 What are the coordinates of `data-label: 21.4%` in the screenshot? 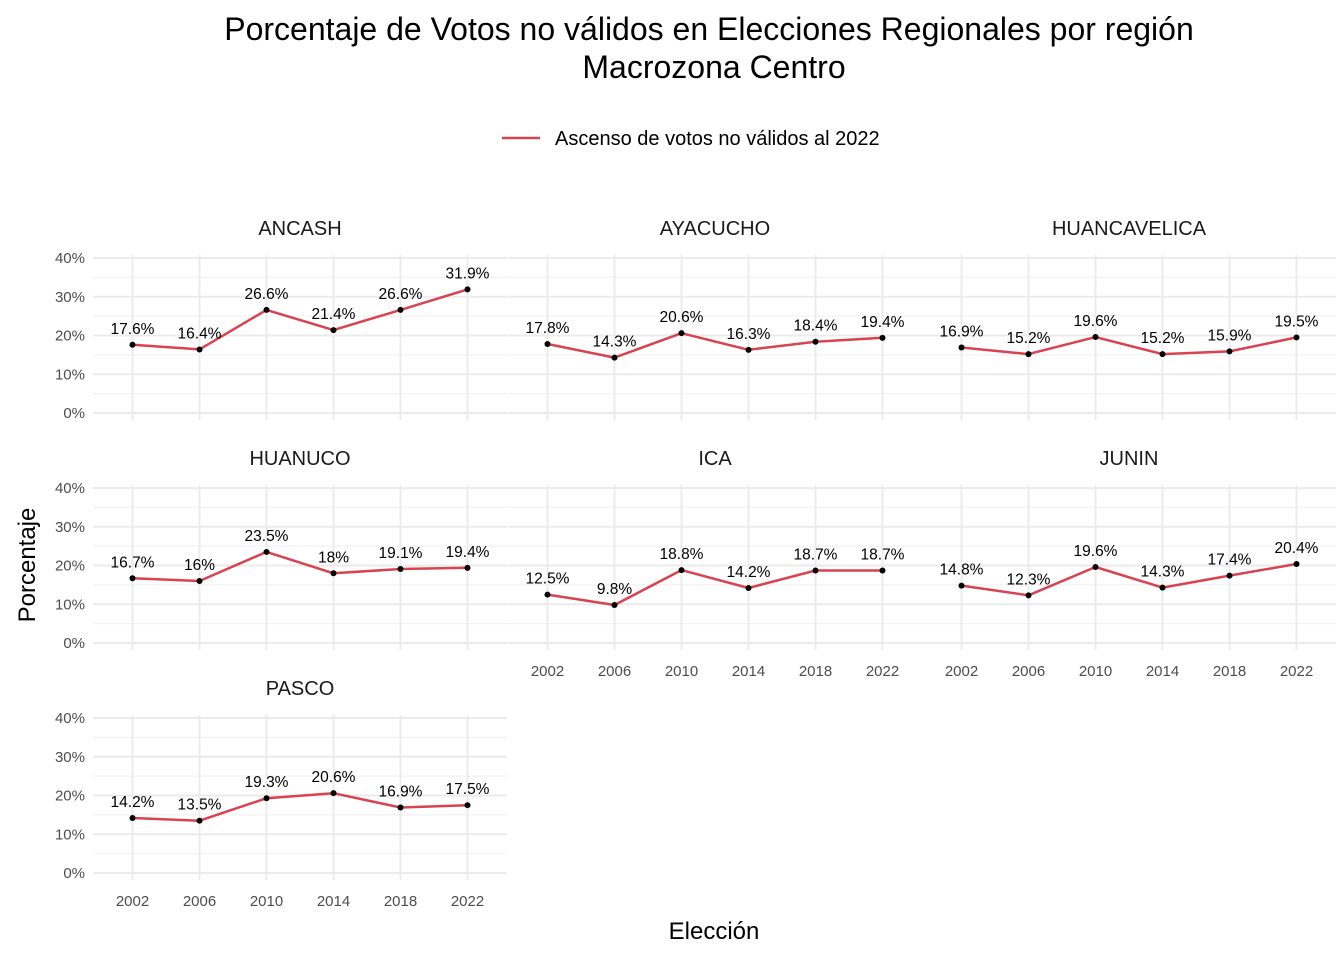 It's located at (334, 314).